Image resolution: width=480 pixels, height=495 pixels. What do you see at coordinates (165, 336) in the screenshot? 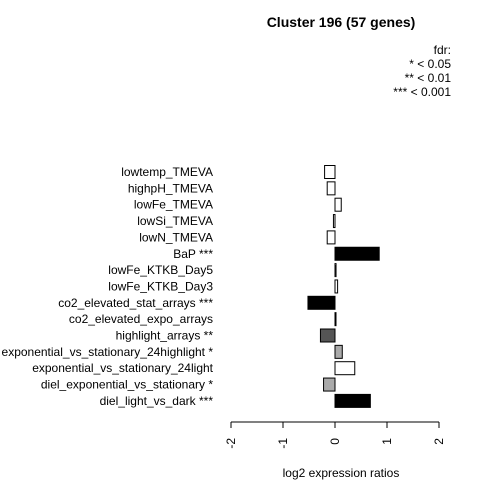
I see `category-label: highlight_arrays **` at bounding box center [165, 336].